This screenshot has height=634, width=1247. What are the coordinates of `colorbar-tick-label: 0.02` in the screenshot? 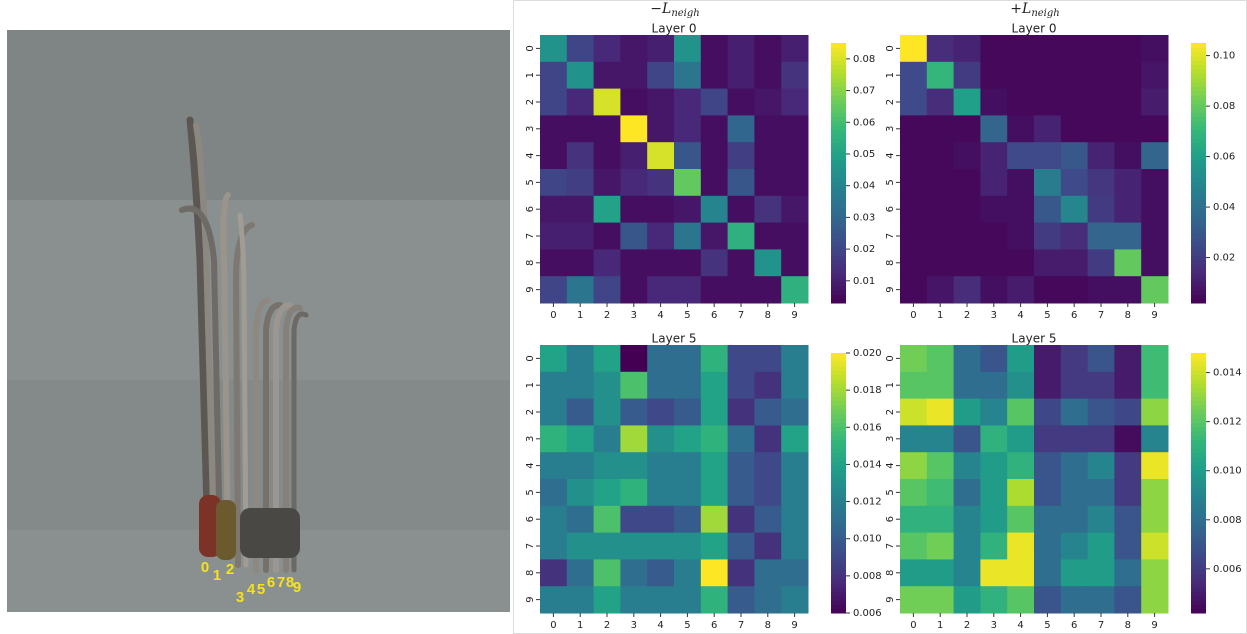 It's located at (864, 249).